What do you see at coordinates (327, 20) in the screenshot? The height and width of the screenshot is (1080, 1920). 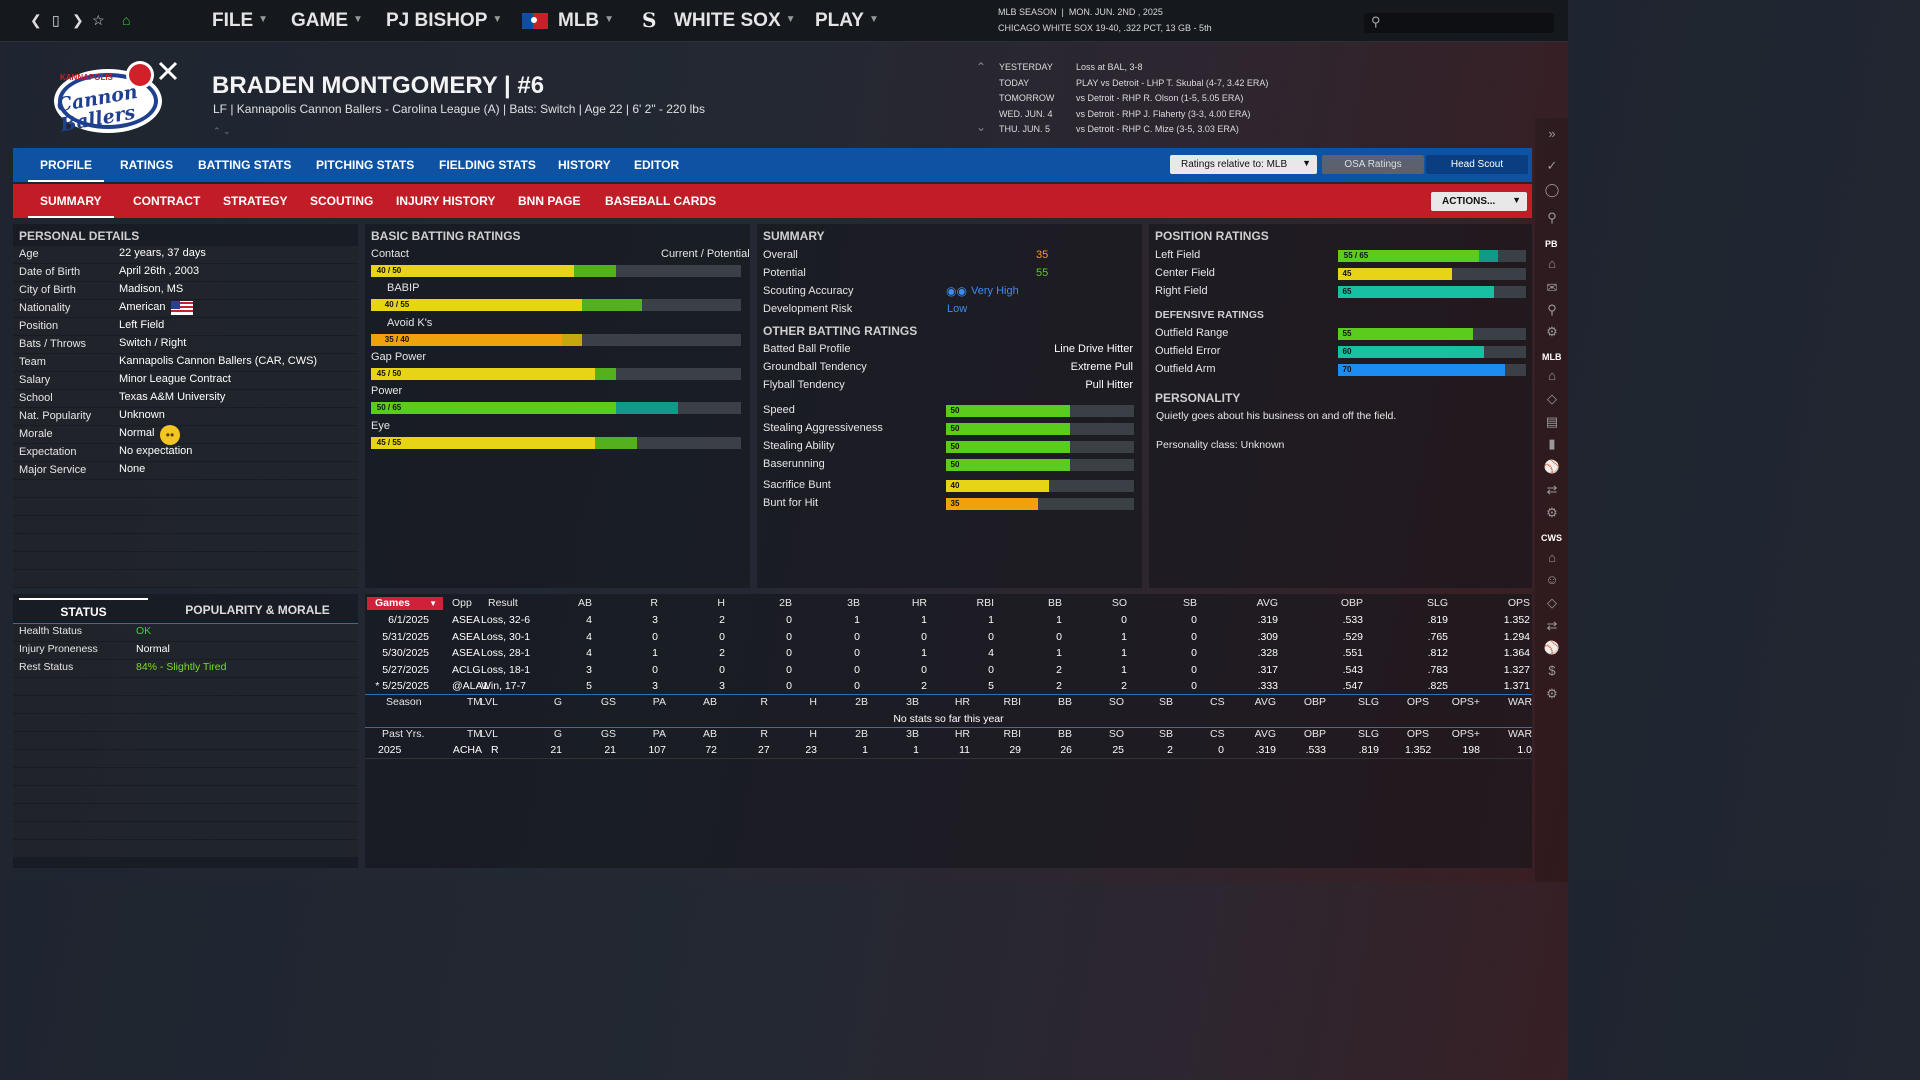 I see `menu-game: GAME ▼` at bounding box center [327, 20].